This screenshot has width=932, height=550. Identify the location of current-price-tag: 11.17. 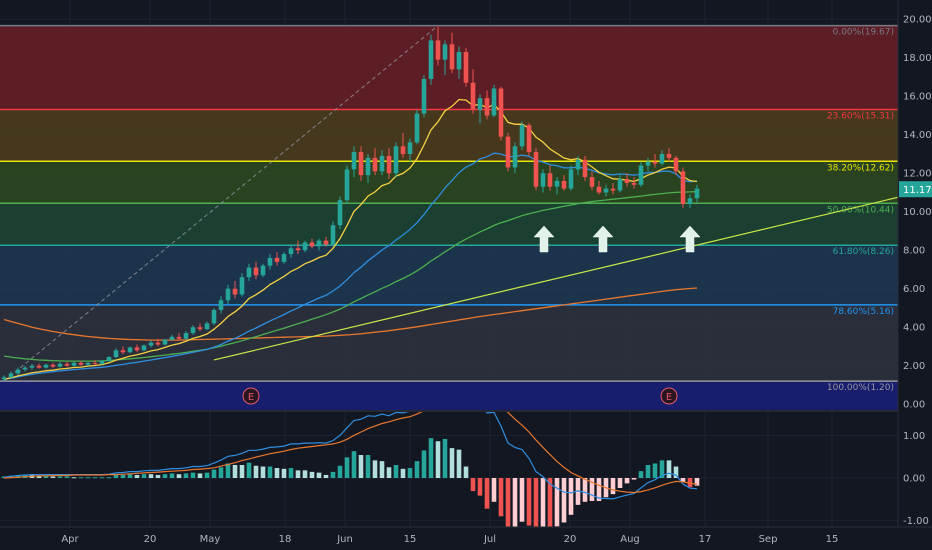
(915, 189).